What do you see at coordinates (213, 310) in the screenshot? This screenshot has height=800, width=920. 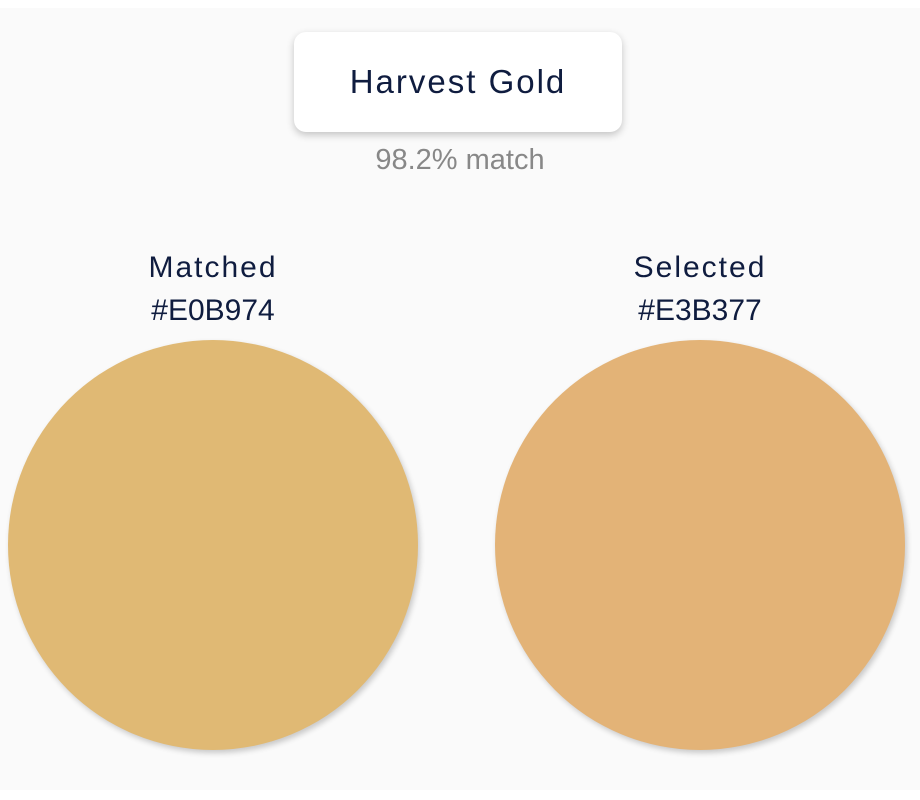 I see `matched-hex: #E0B974` at bounding box center [213, 310].